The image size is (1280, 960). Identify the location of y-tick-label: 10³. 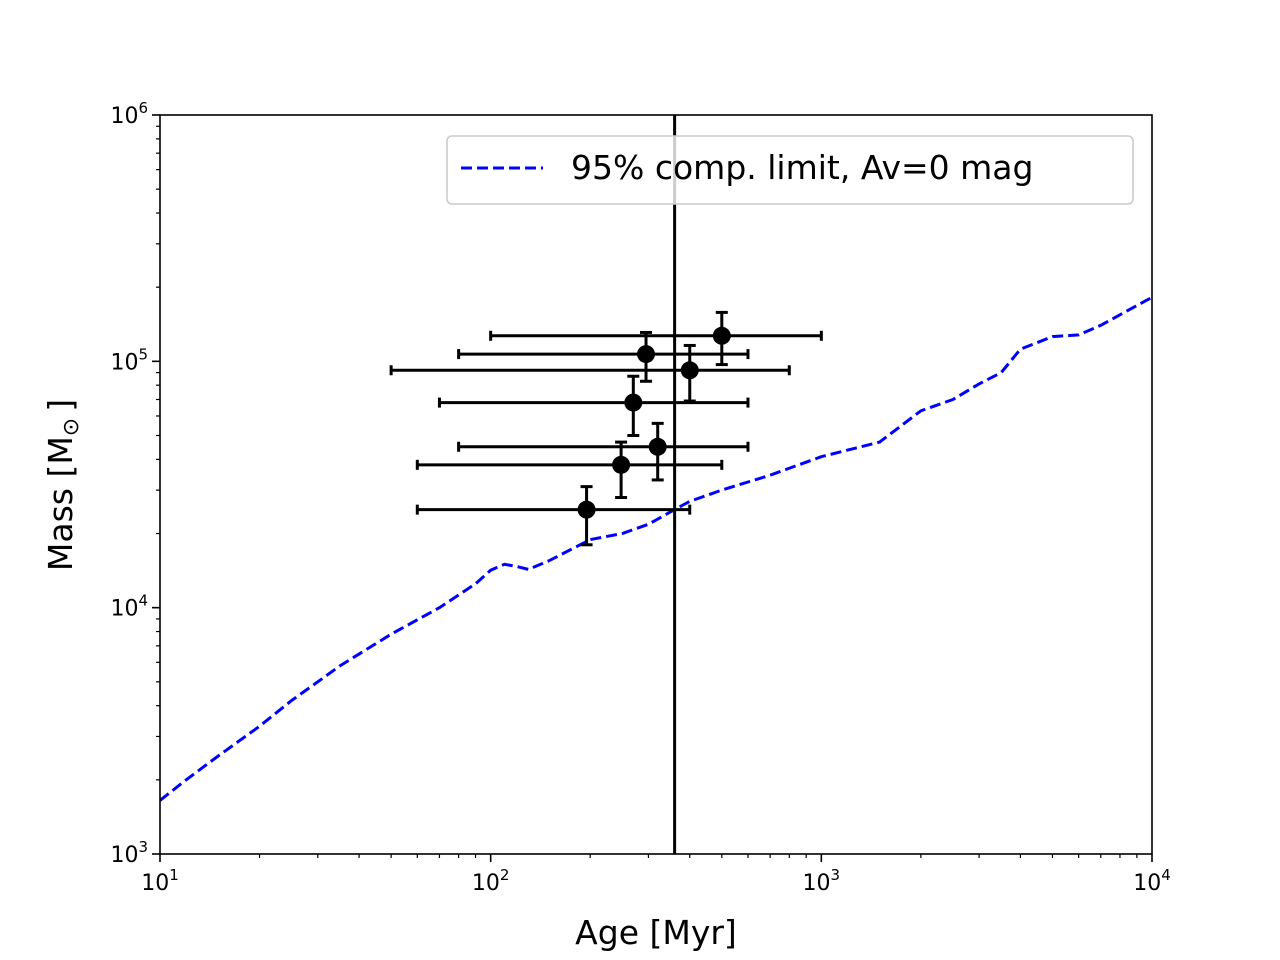
(129, 853).